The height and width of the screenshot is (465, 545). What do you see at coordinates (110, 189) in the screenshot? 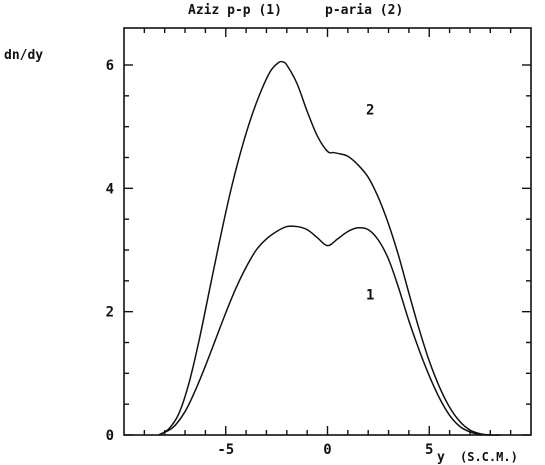
I see `y-tick-label: 4` at bounding box center [110, 189].